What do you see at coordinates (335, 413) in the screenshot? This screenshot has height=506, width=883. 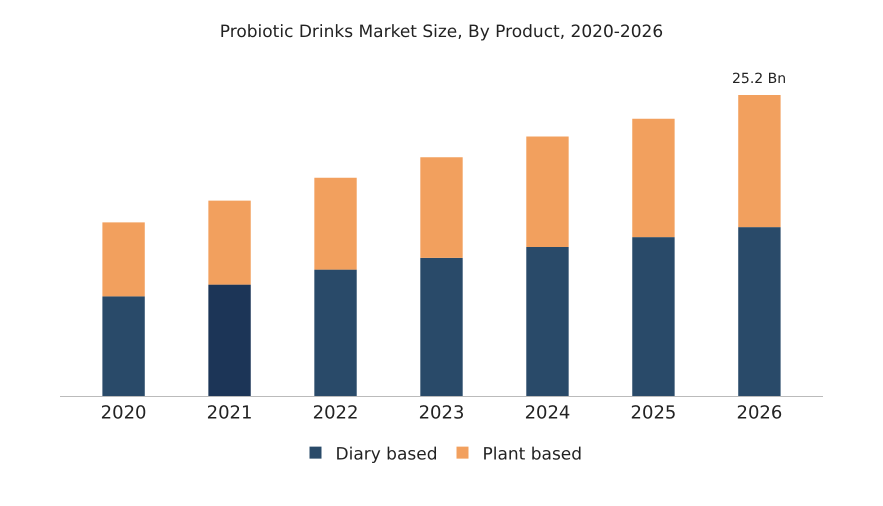 I see `x-tick-label: 2022` at bounding box center [335, 413].